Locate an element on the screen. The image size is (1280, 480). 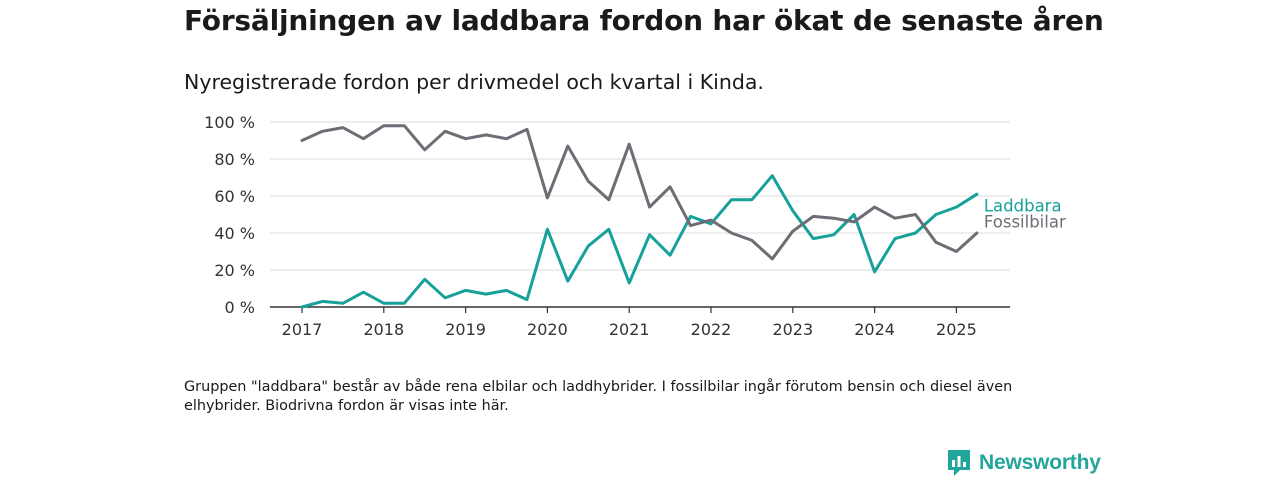
y-axis-tick-labels: 0 % 20 % 40 % 60 % 80 % 100 % is located at coordinates (229, 215).